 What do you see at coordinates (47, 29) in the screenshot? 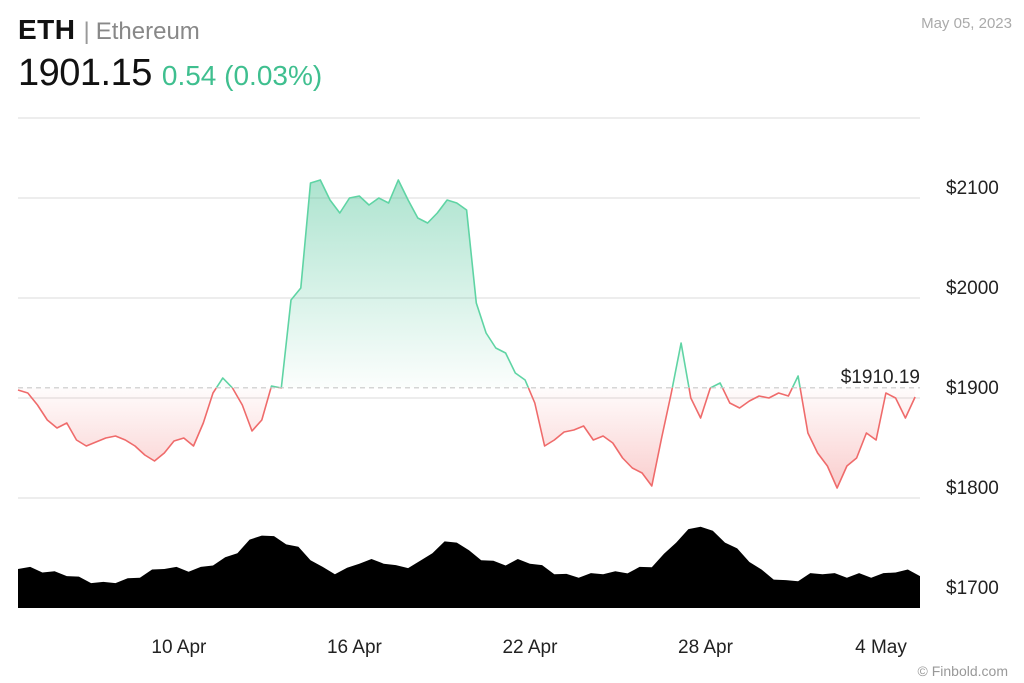
I see `ticker-symbol: ETH` at bounding box center [47, 29].